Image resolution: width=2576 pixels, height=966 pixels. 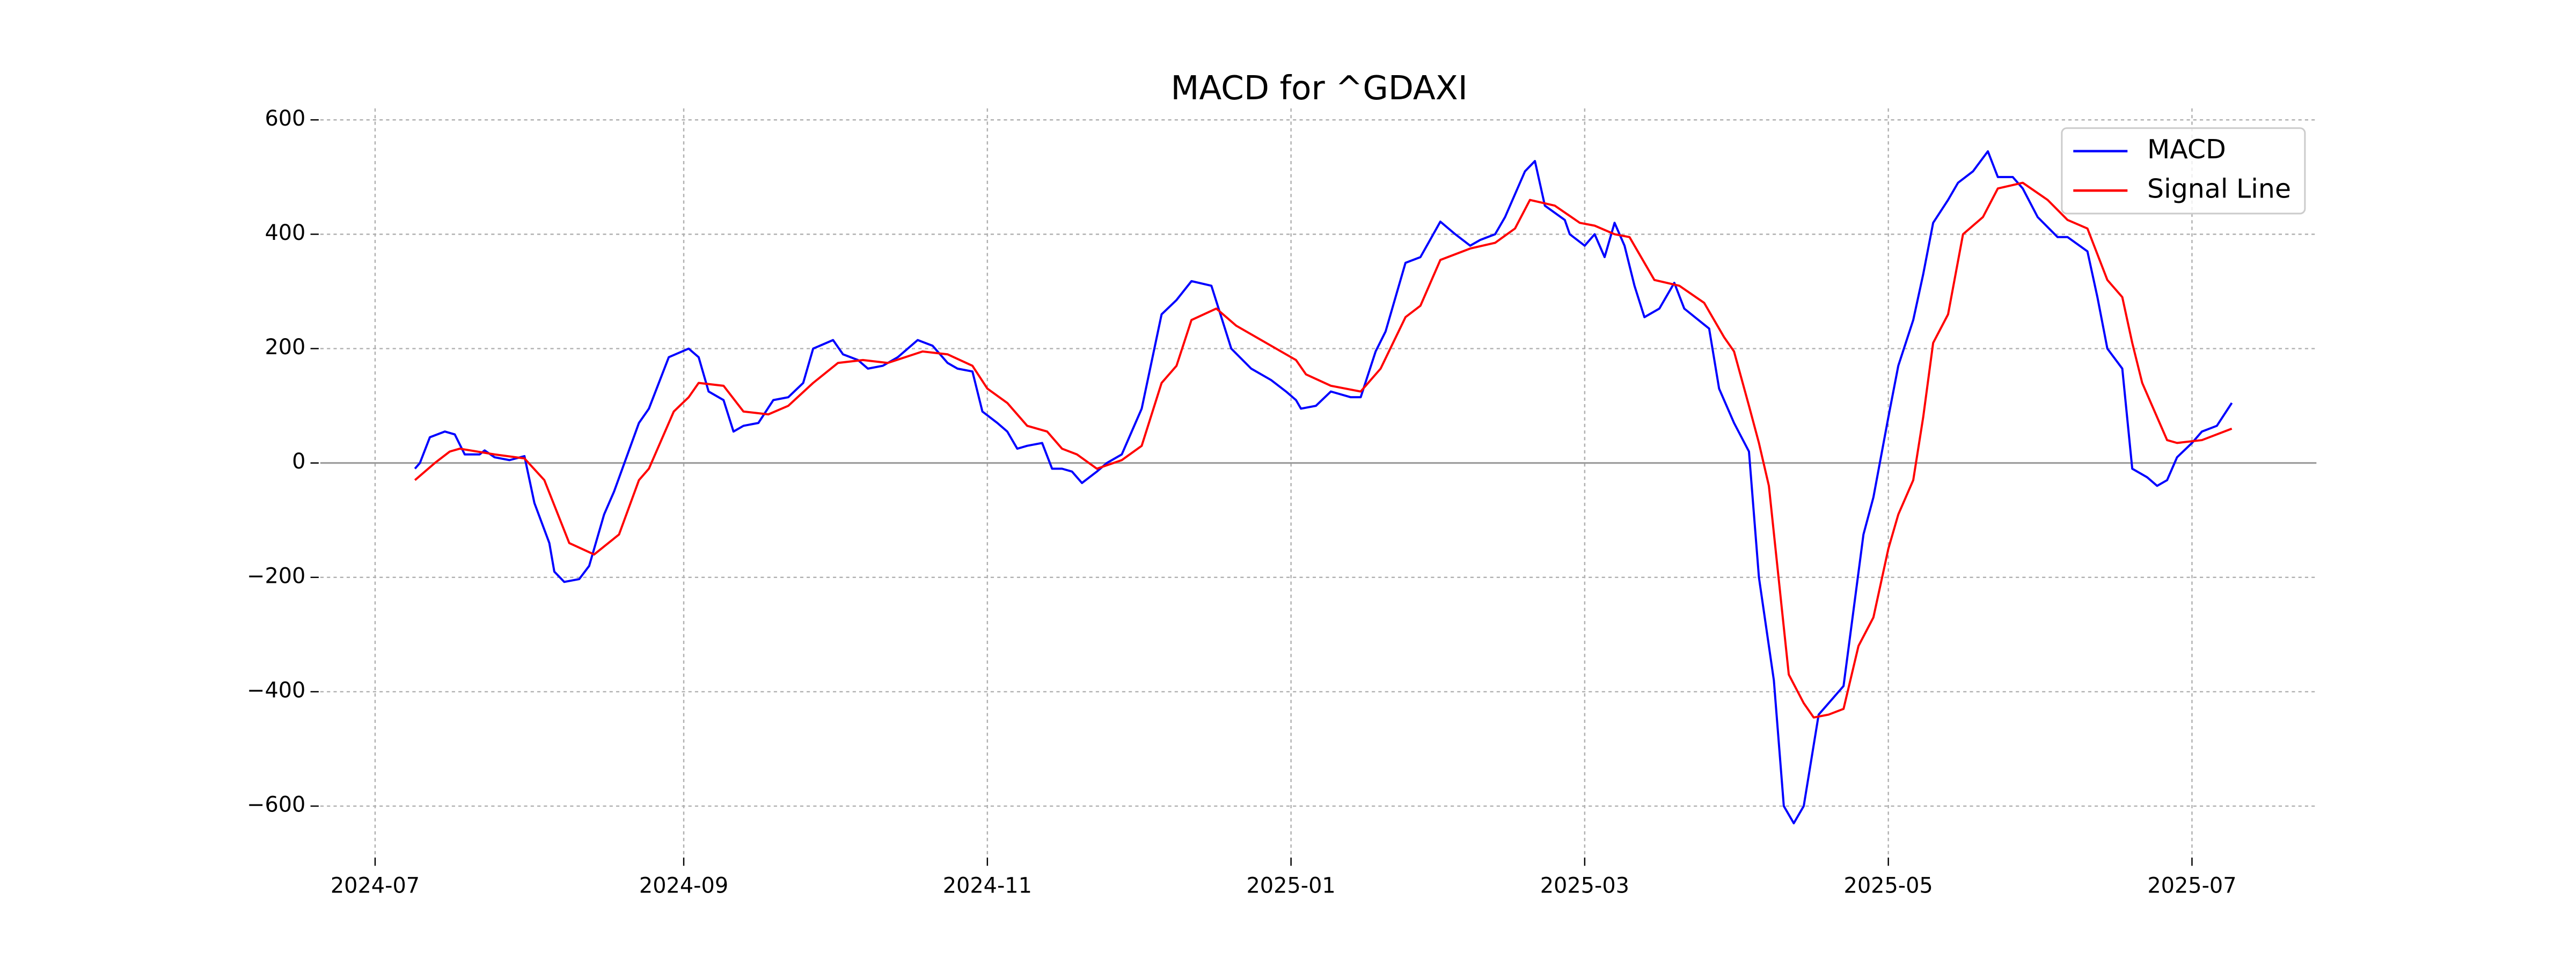 I want to click on x-tick-label: 2024-07, so click(x=375, y=886).